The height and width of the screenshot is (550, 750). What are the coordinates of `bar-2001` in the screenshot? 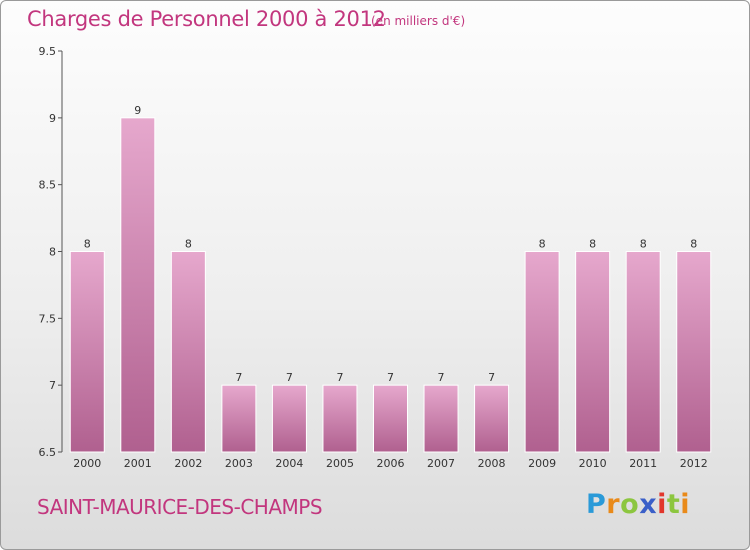 It's located at (138, 285).